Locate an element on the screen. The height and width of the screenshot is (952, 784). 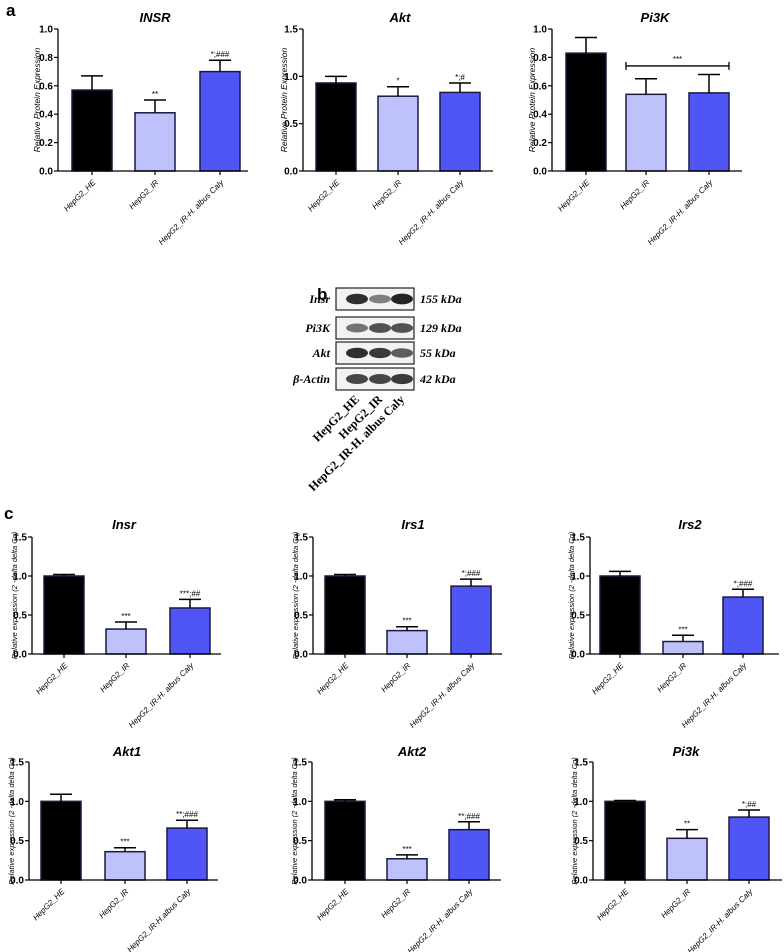
blot-protein-label: Pi3K is located at coordinates (318, 328).